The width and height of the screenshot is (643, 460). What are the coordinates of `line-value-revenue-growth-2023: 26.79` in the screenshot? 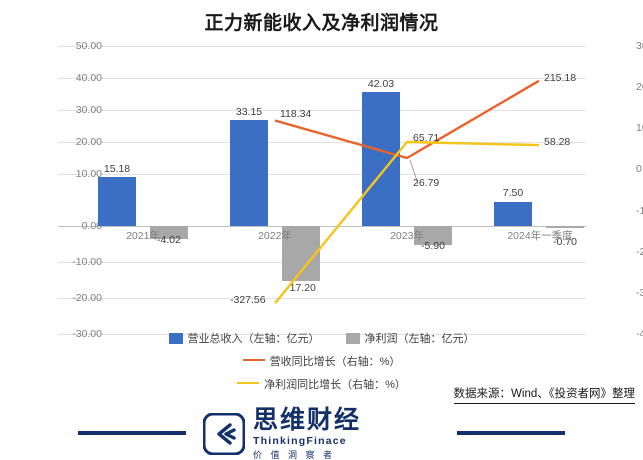 It's located at (426, 183).